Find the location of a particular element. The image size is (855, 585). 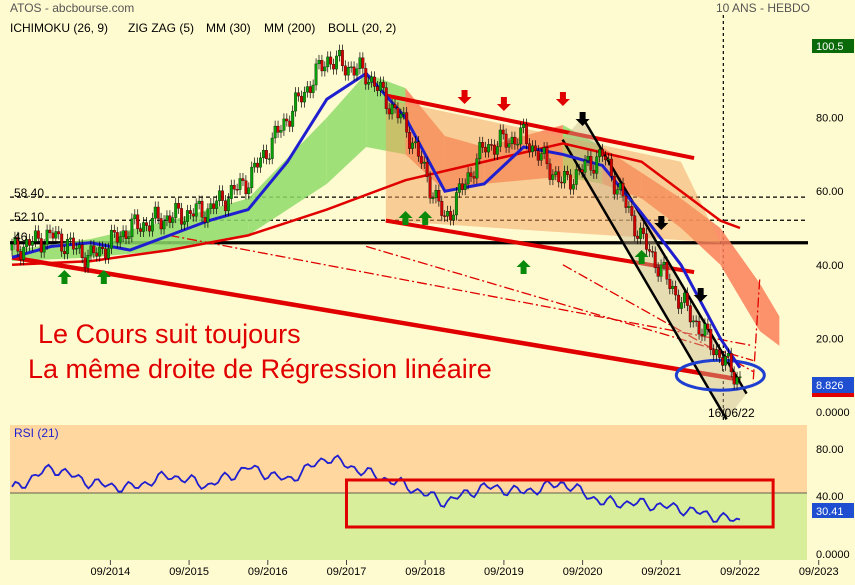

rsi-panel is located at coordinates (393, 491).